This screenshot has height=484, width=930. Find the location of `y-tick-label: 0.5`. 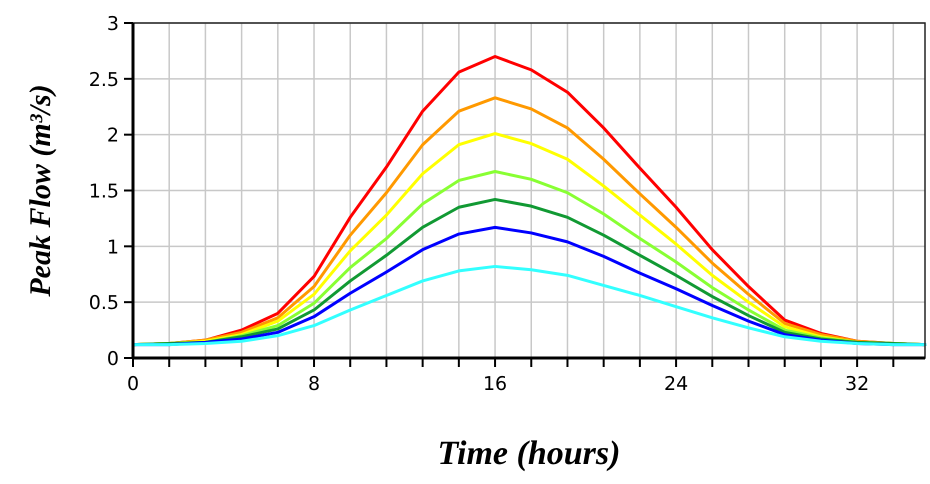

y-tick-label: 0.5 is located at coordinates (103, 303).